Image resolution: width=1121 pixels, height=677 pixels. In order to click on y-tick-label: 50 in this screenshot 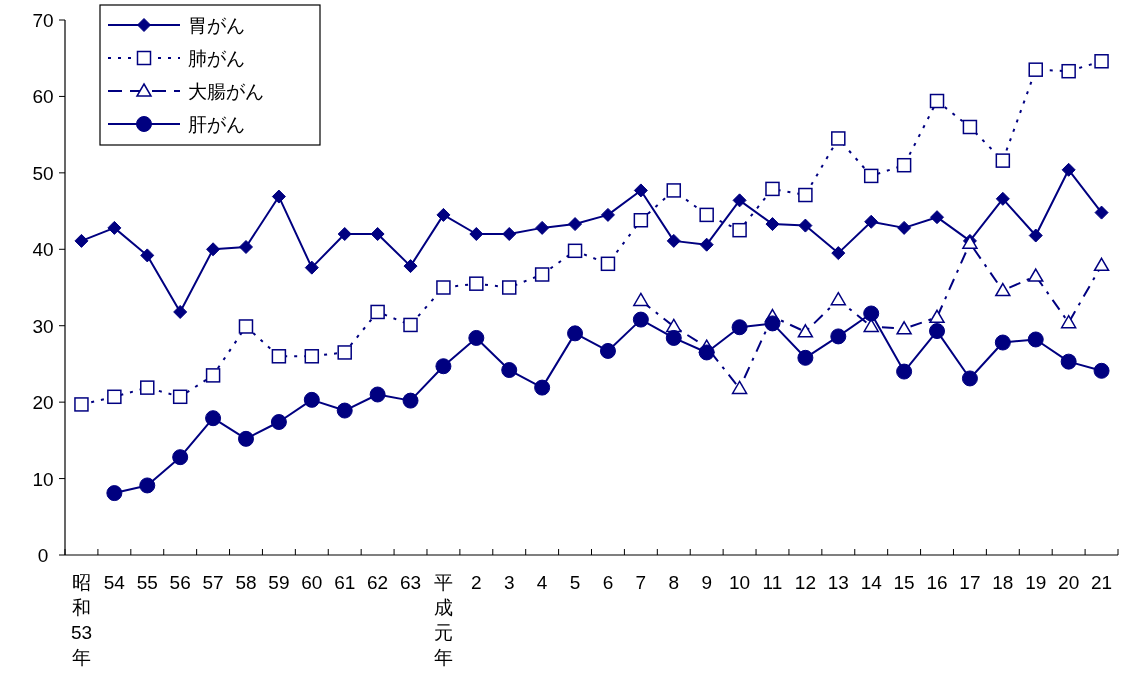, I will do `click(43, 173)`.